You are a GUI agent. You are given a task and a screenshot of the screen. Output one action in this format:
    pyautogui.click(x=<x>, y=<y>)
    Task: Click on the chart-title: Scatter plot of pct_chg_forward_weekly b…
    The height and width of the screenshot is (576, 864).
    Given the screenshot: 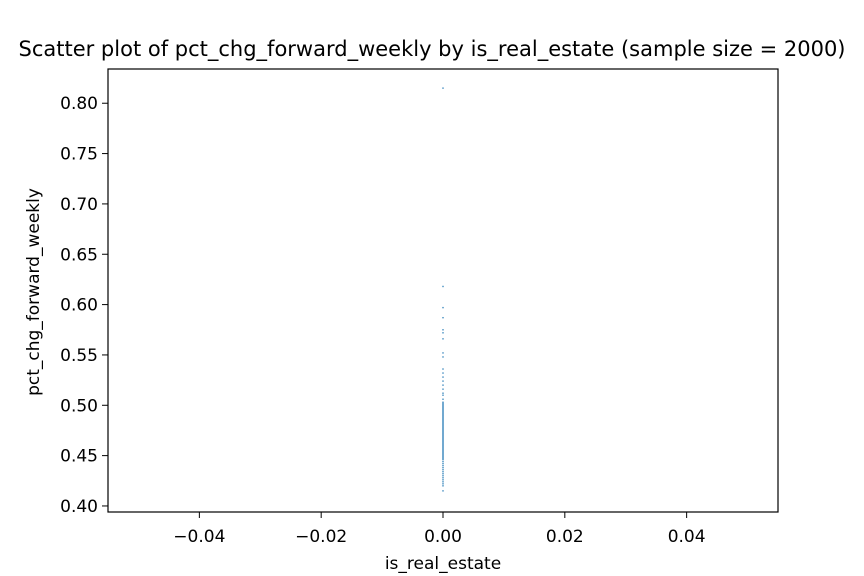 What is the action you would take?
    pyautogui.click(x=431, y=49)
    